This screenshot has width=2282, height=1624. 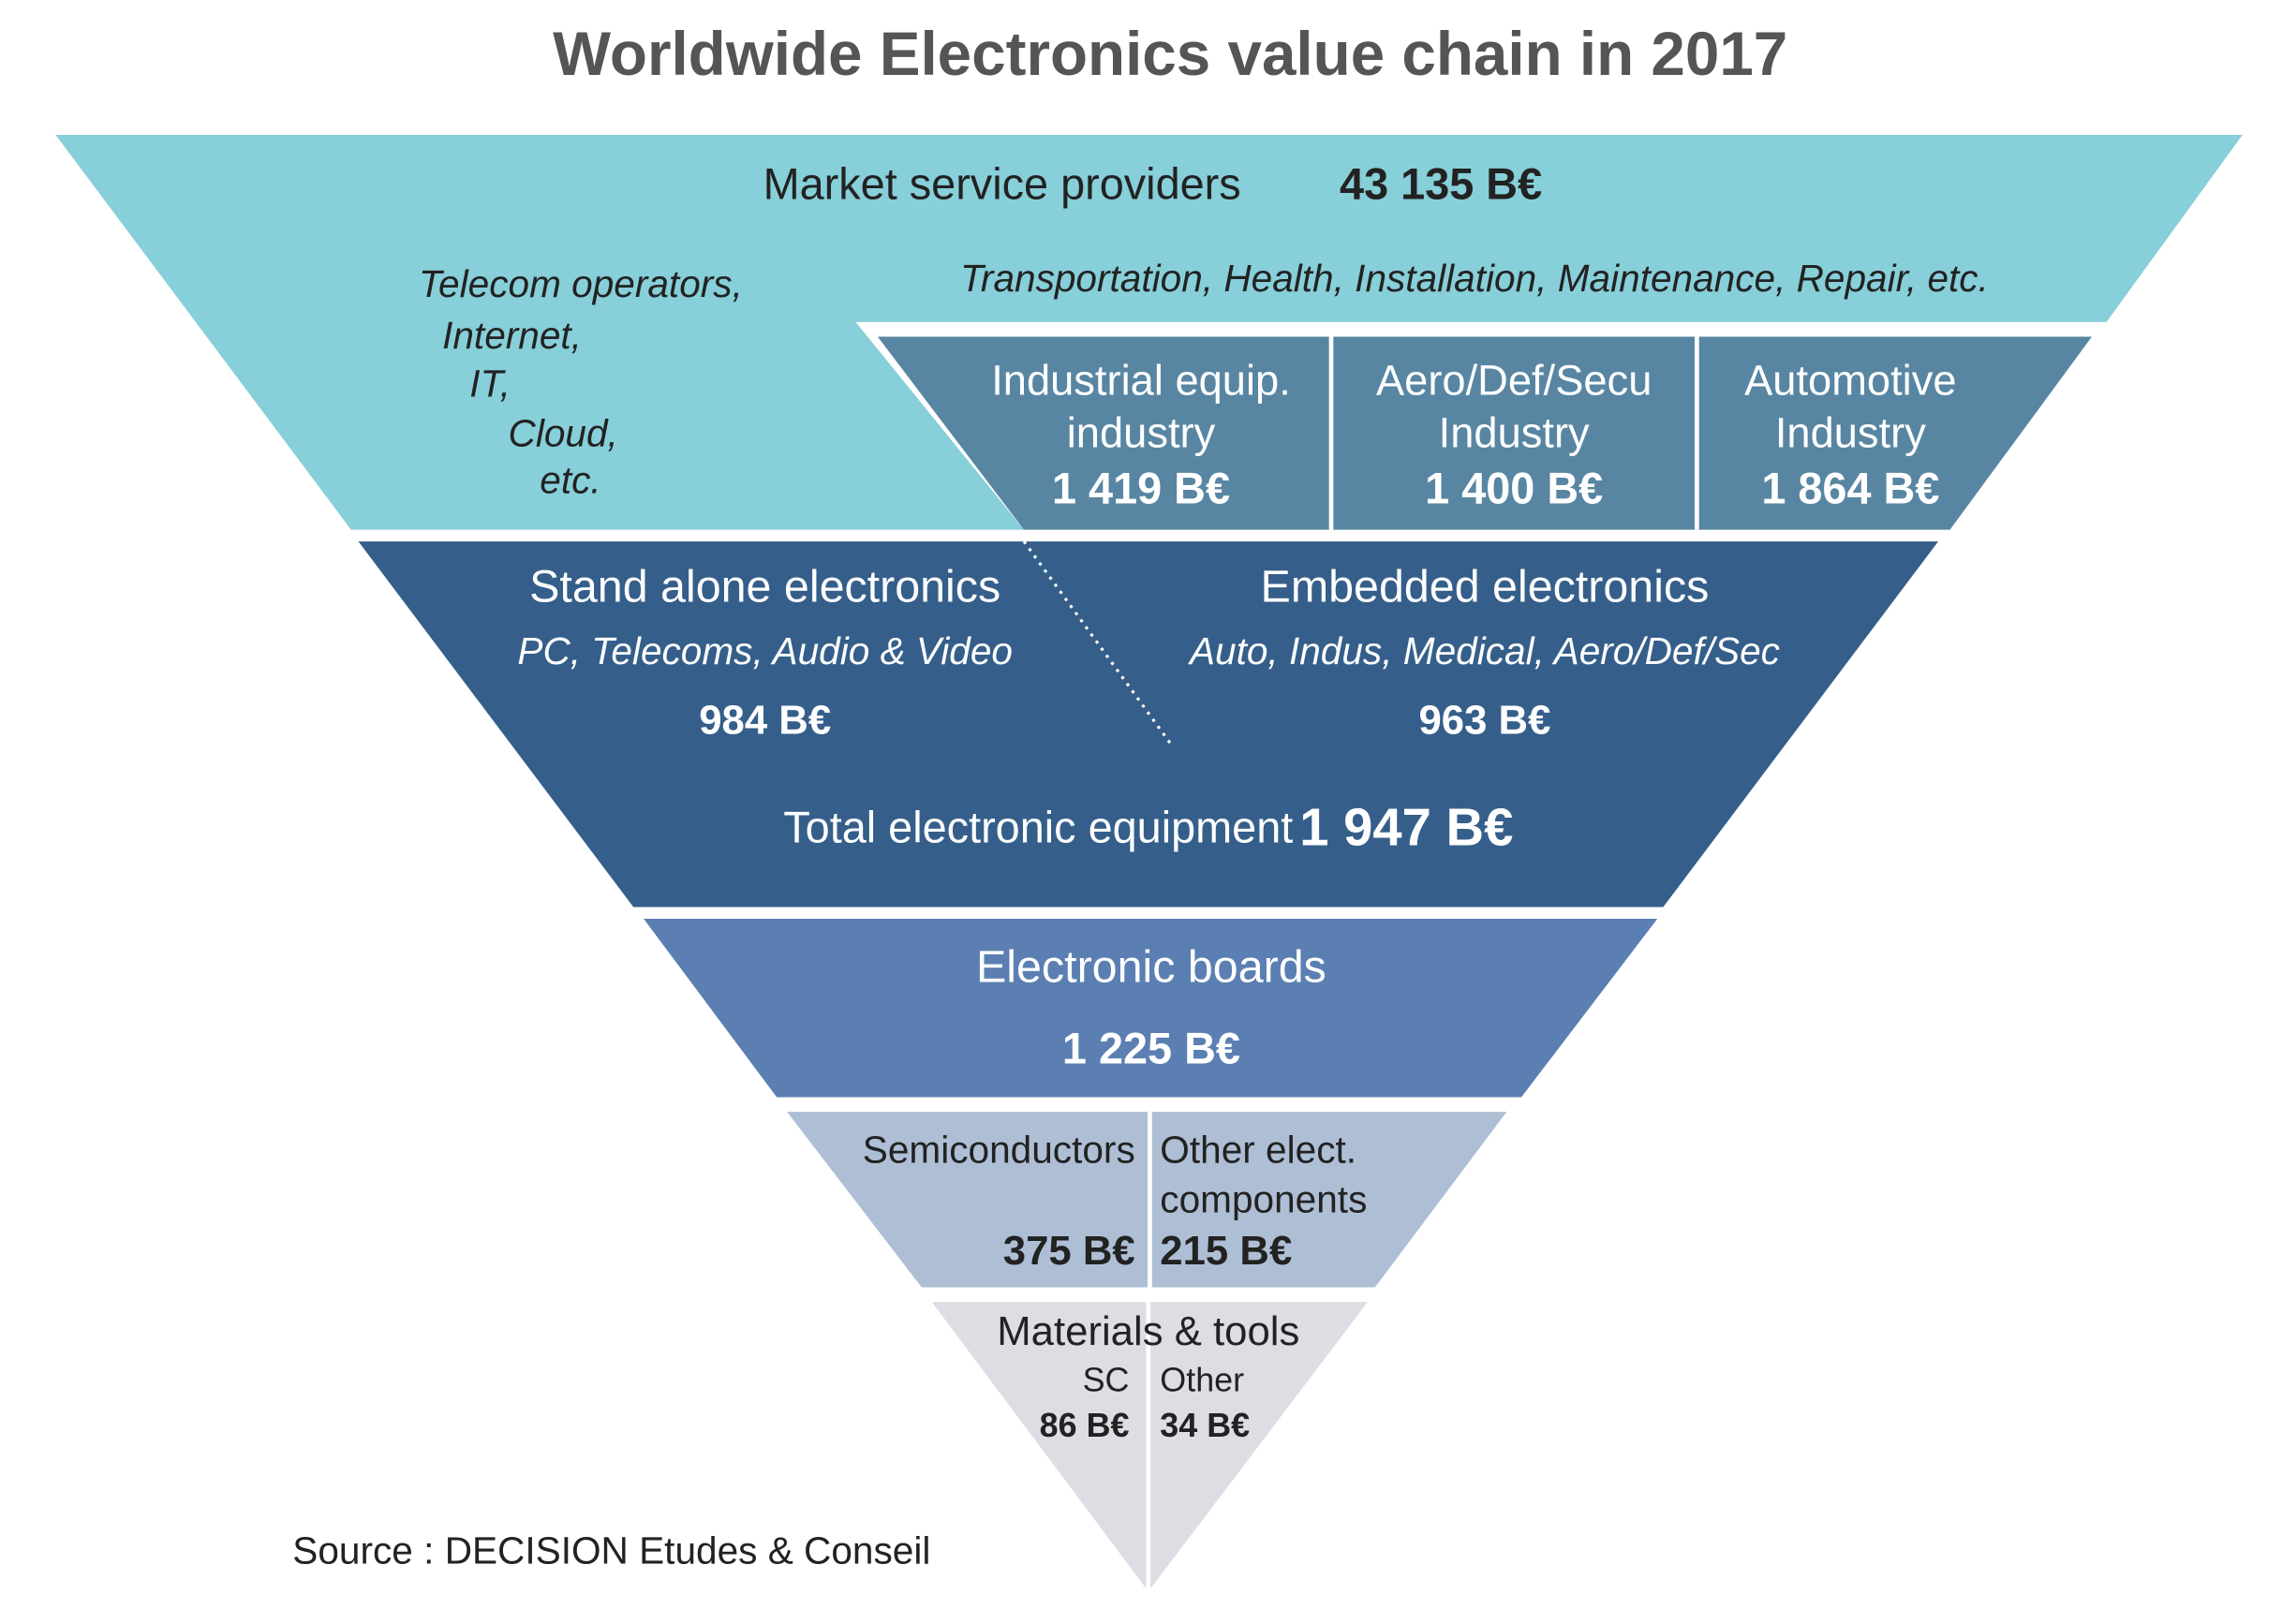 What do you see at coordinates (1151, 966) in the screenshot?
I see `layer-label: Electronic boards` at bounding box center [1151, 966].